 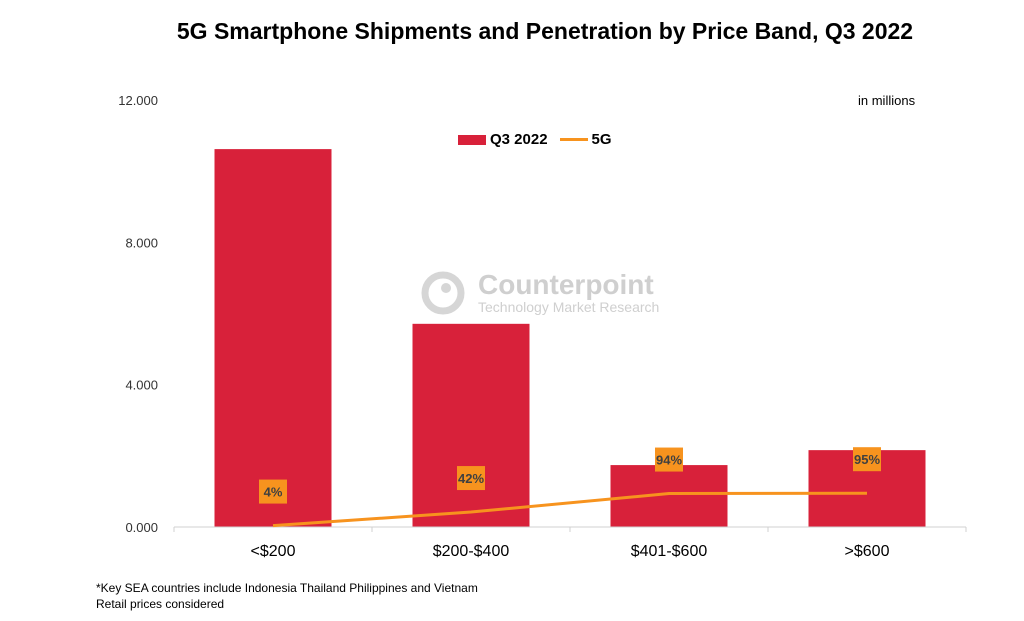 I want to click on data-label: 42%, so click(x=471, y=478).